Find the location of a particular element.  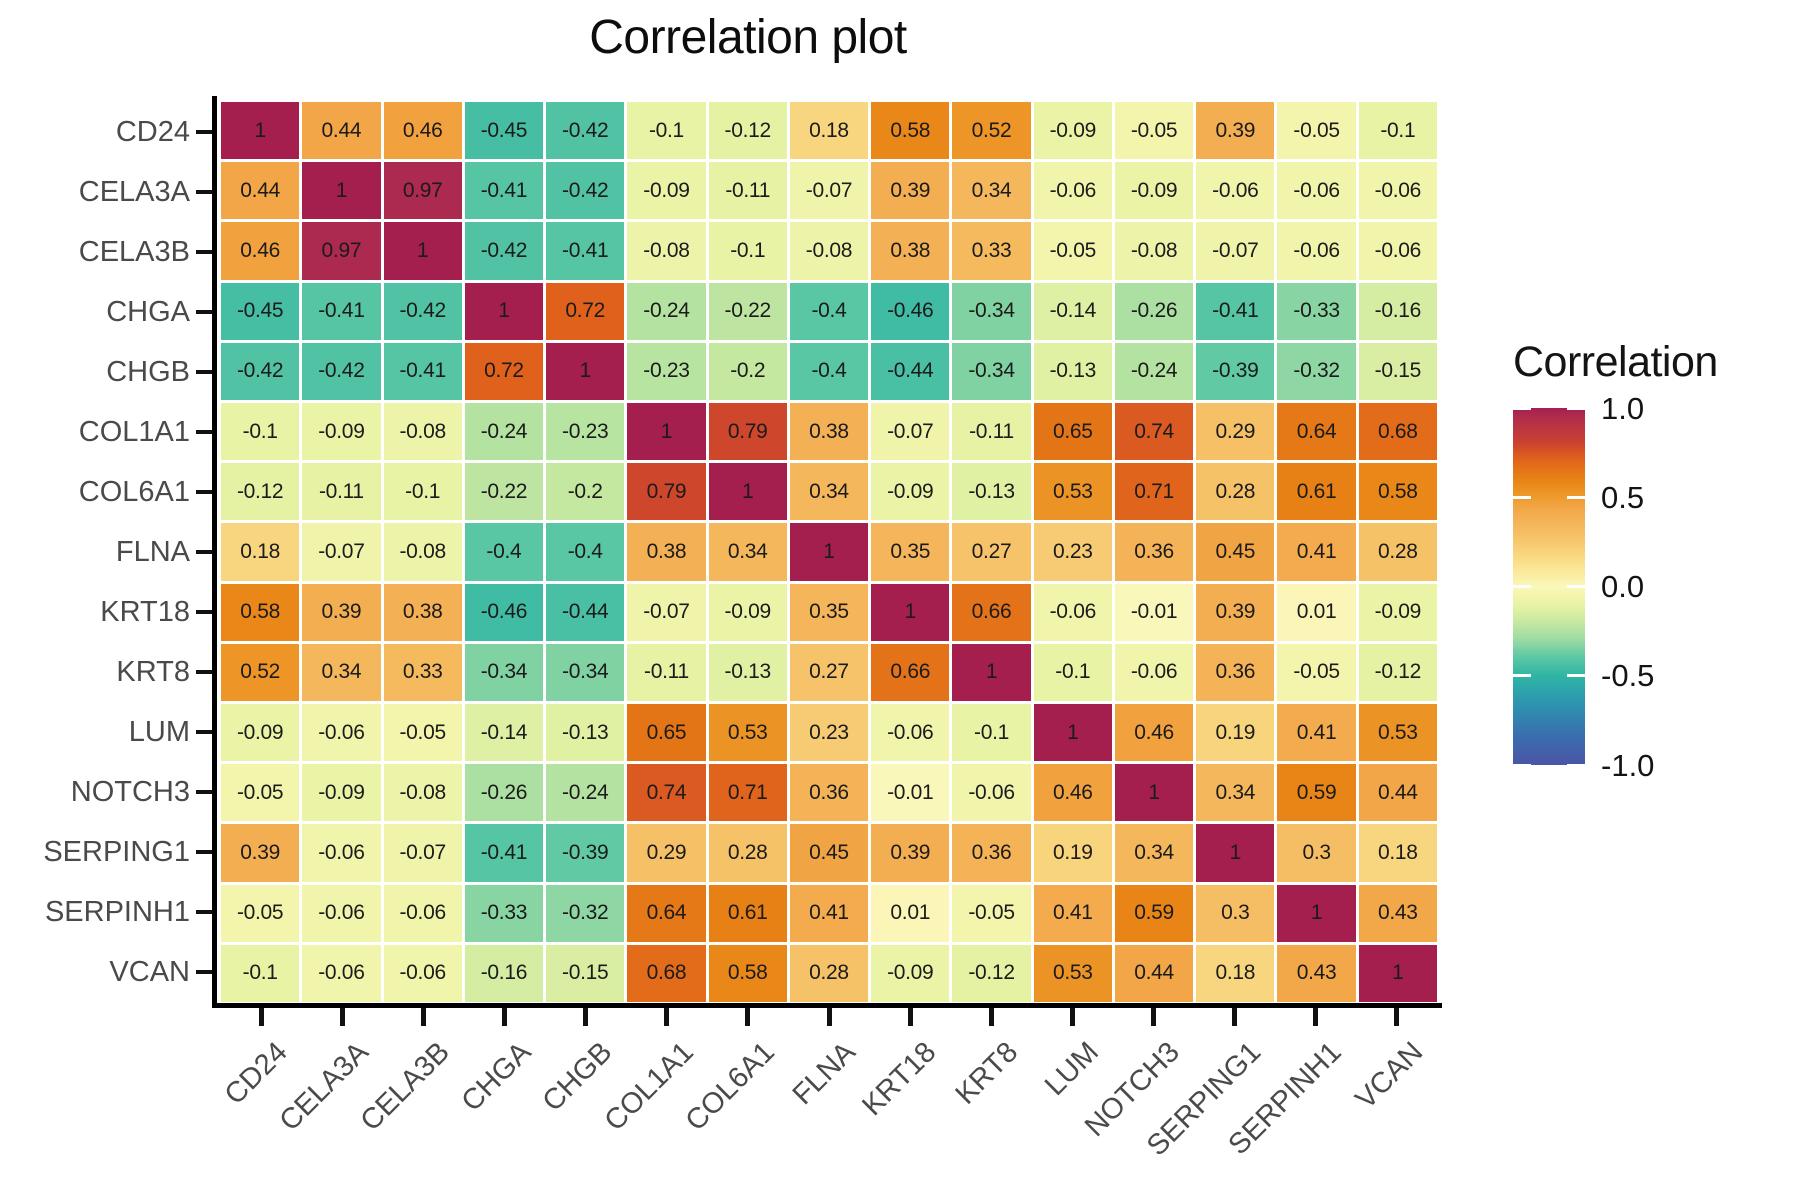

x-axis-label: CD24 is located at coordinates (257, 1074).